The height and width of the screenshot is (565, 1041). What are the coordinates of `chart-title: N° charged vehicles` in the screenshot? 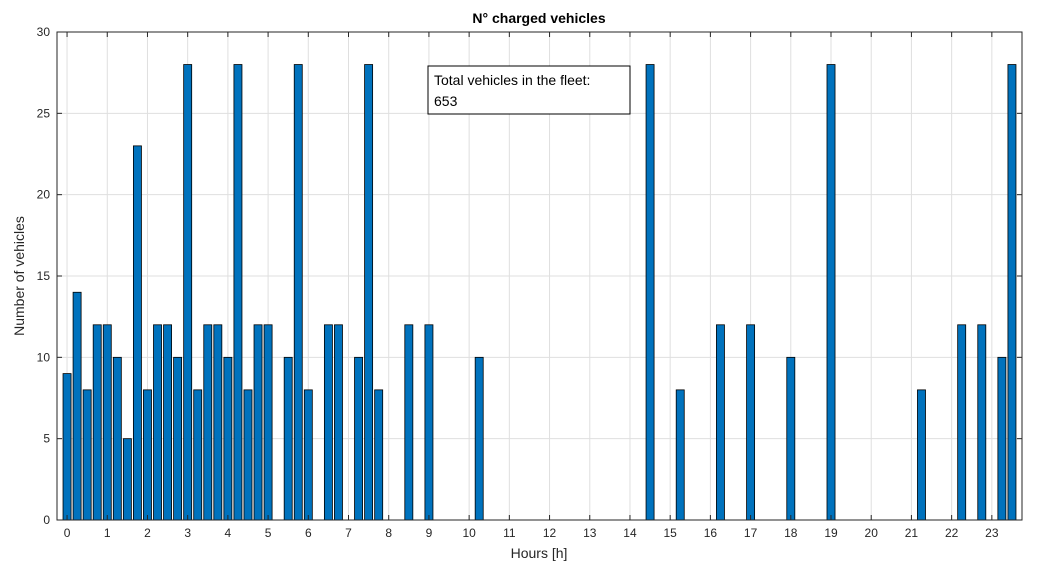 It's located at (538, 18).